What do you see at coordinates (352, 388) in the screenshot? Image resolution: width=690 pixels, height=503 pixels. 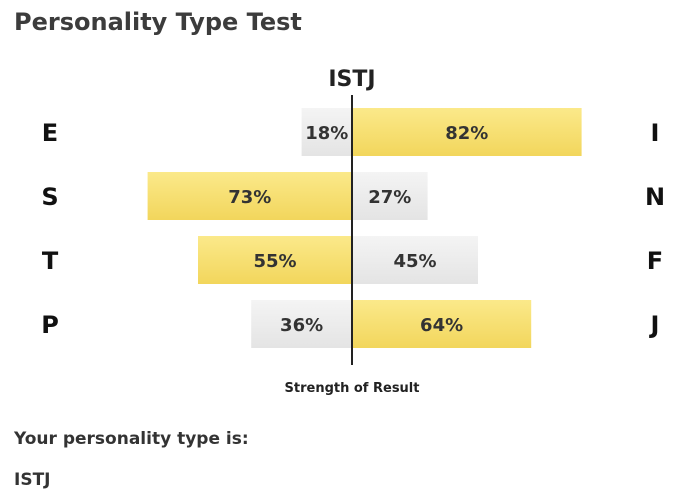 I see `x-axis-label: Strength of Result` at bounding box center [352, 388].